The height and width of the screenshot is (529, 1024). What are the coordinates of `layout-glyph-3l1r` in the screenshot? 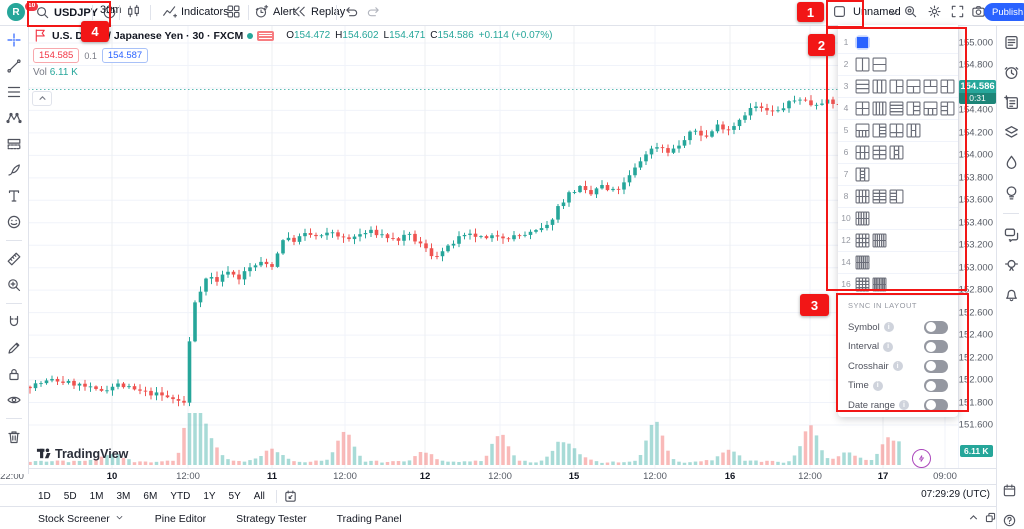 It's located at (947, 108).